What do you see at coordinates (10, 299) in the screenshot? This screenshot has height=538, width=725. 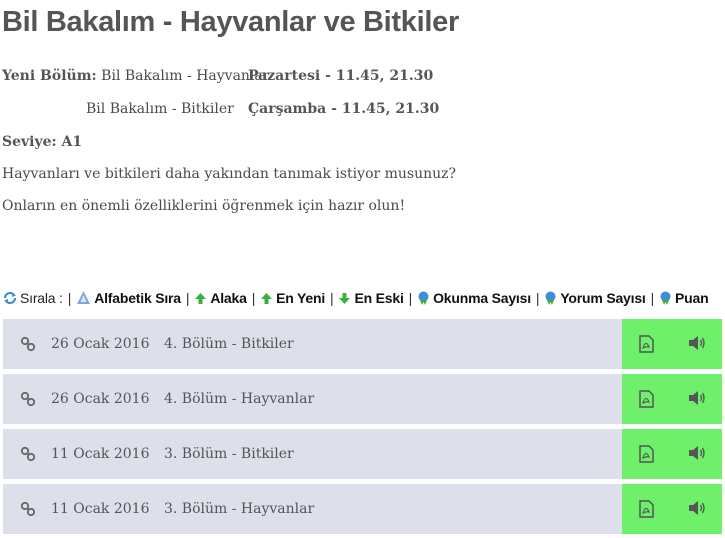 I see `refresh-icon` at bounding box center [10, 299].